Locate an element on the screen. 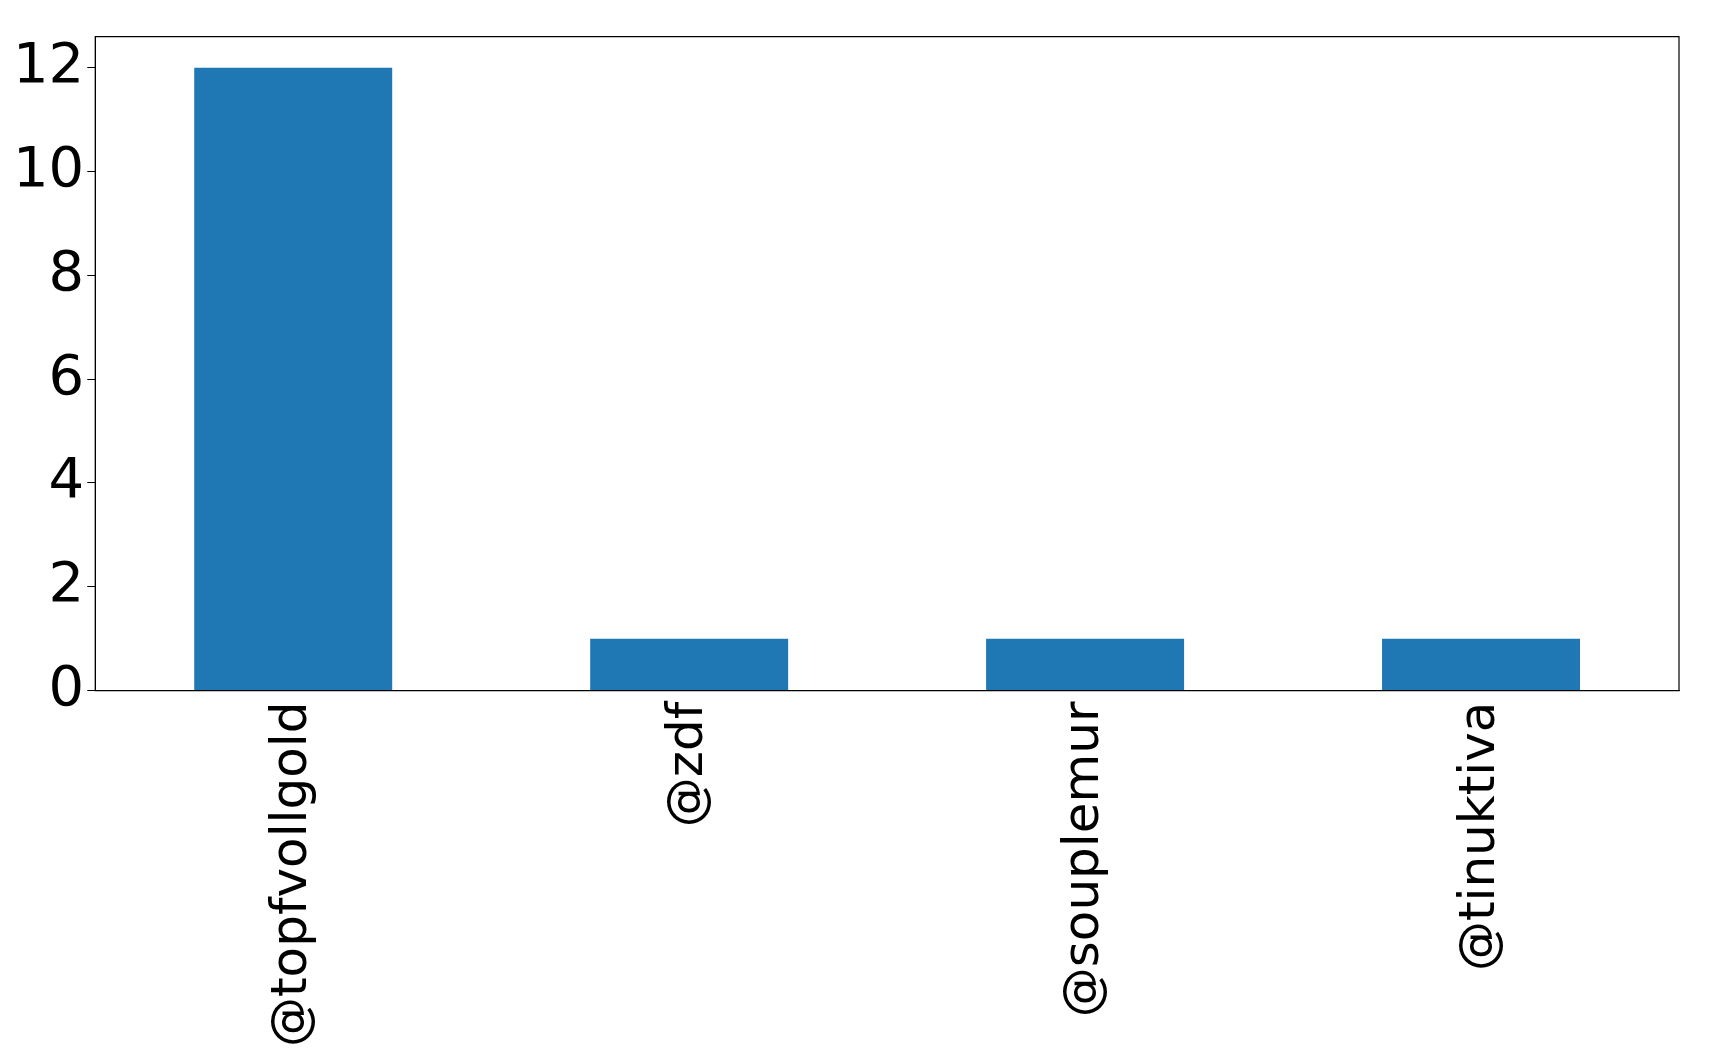  y-tick-label: 2 is located at coordinates (66, 582).